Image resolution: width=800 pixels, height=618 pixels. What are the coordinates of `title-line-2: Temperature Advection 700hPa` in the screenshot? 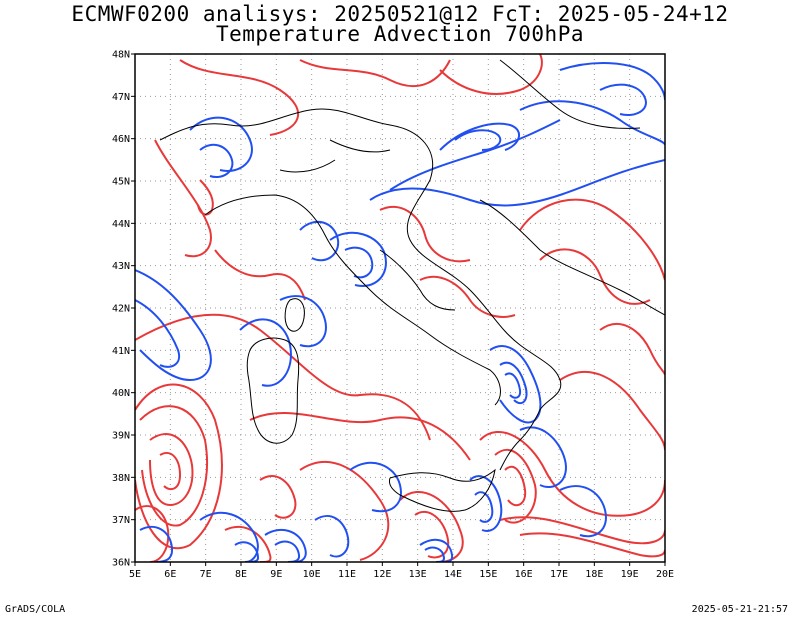 It's located at (399, 34).